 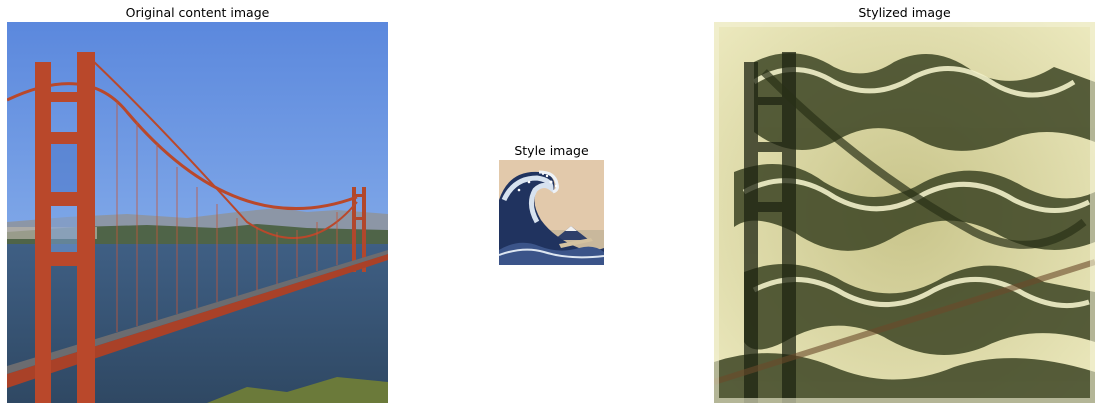 What do you see at coordinates (197, 12) in the screenshot?
I see `content-image-title: Original content image` at bounding box center [197, 12].